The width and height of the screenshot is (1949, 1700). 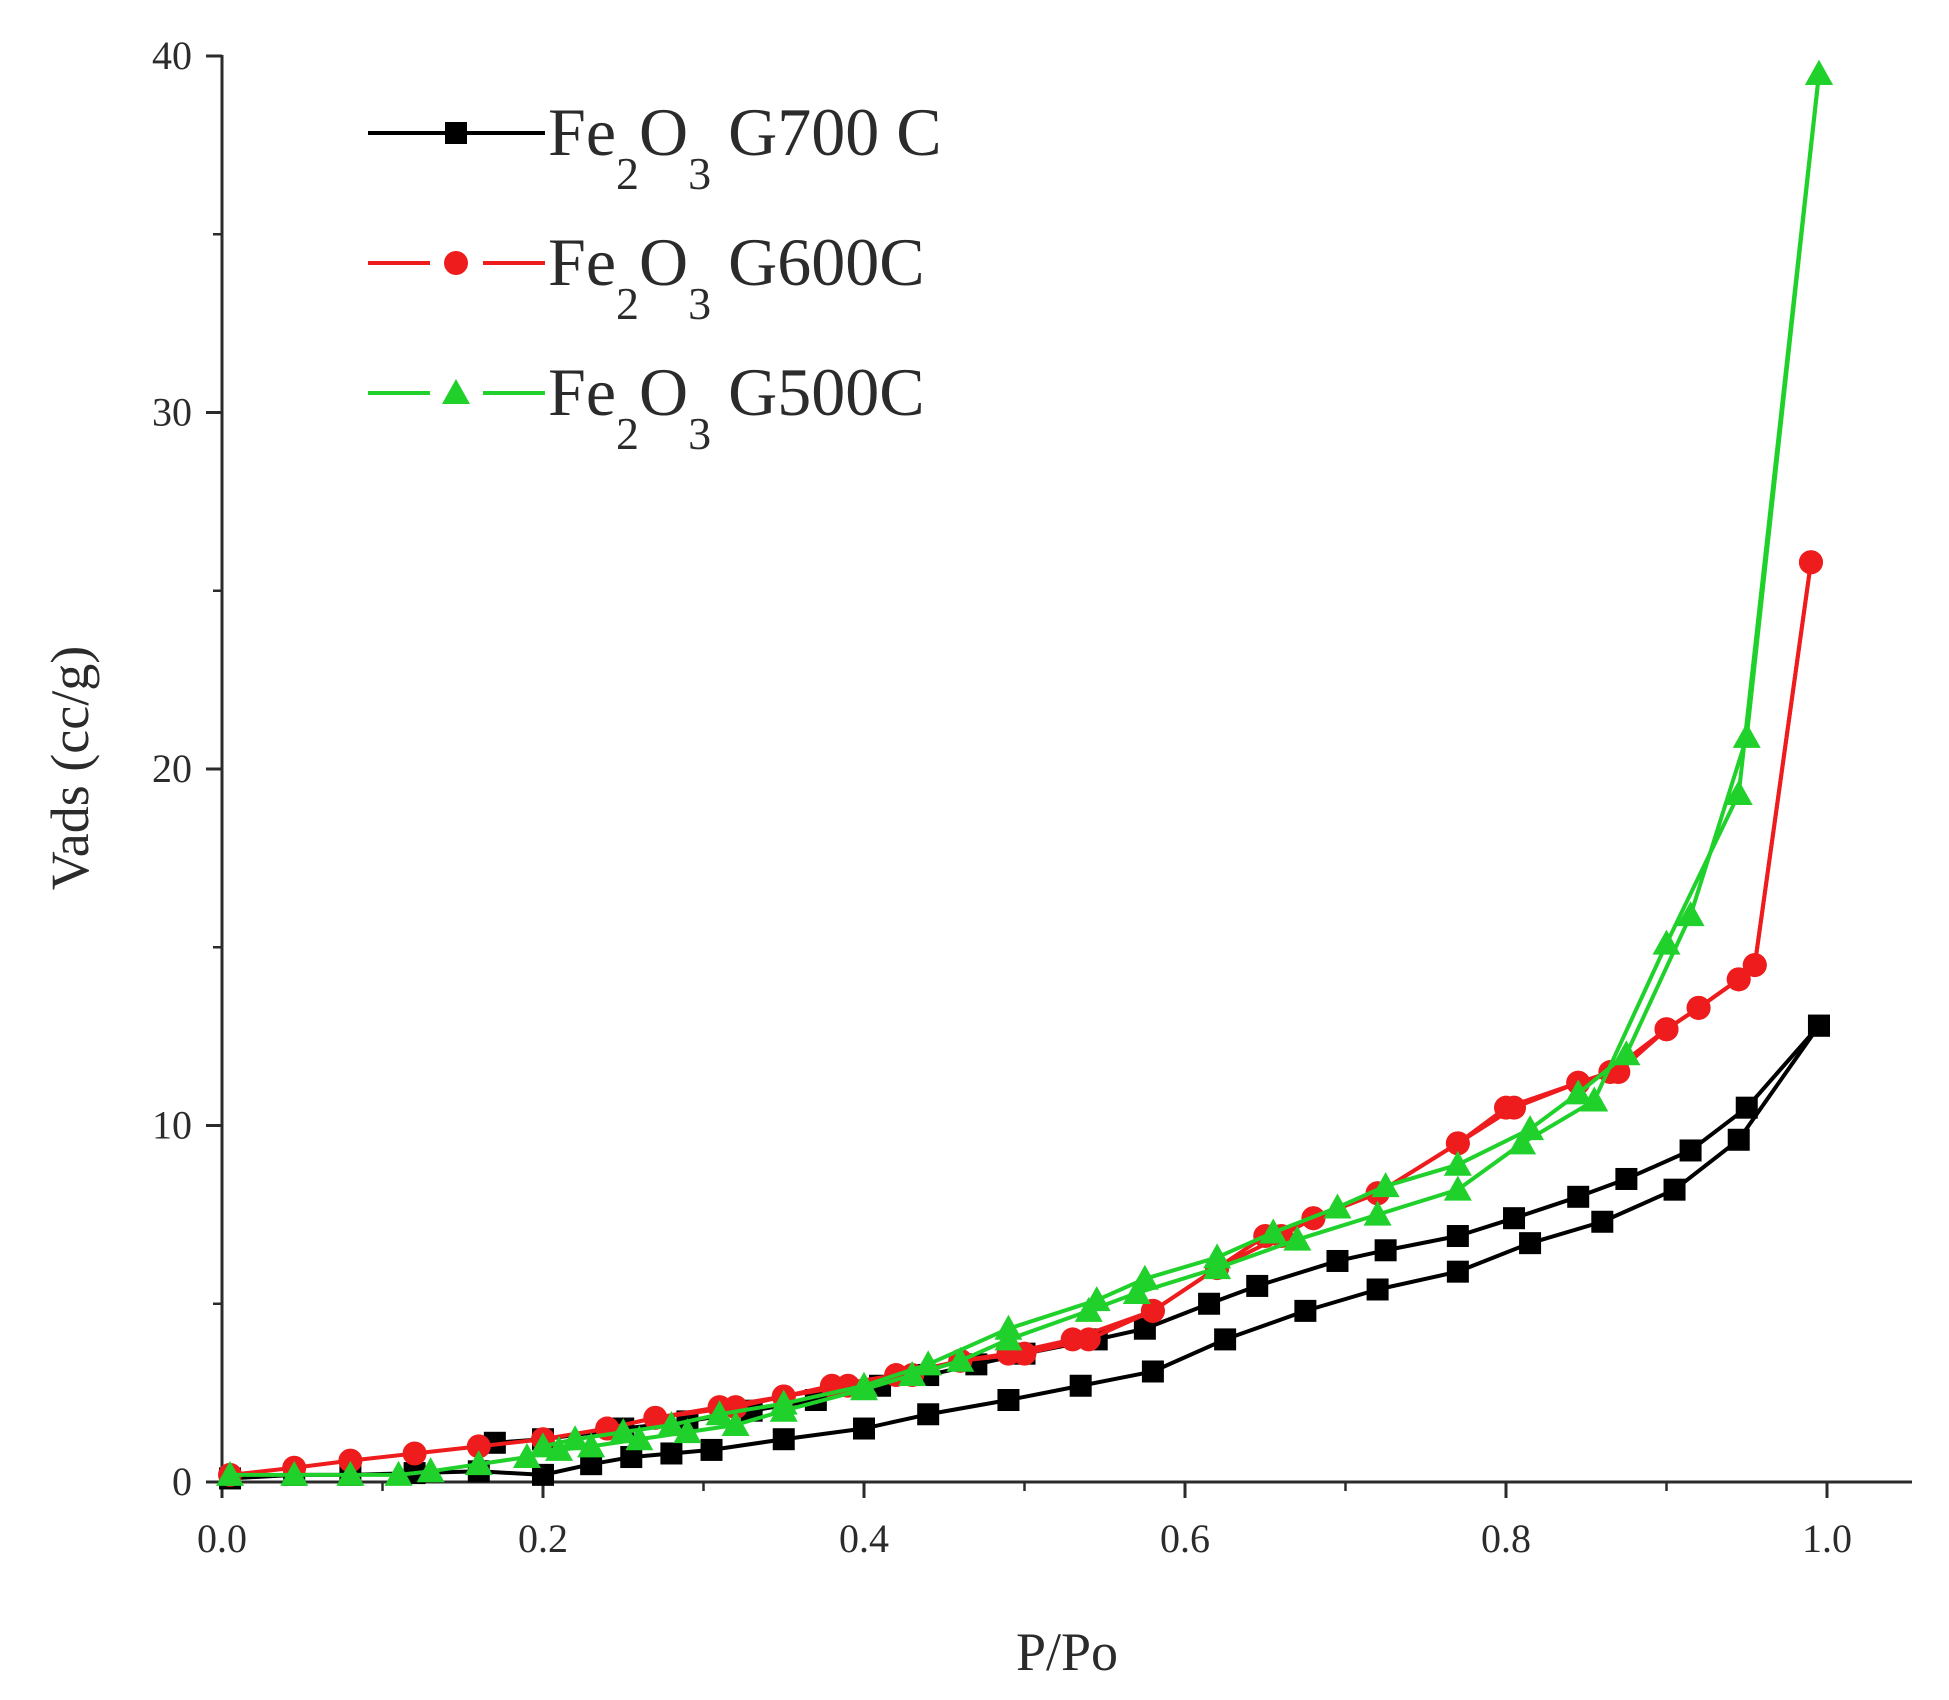 I want to click on legend-item-1: Fe2O3 G600C, so click(x=646, y=276).